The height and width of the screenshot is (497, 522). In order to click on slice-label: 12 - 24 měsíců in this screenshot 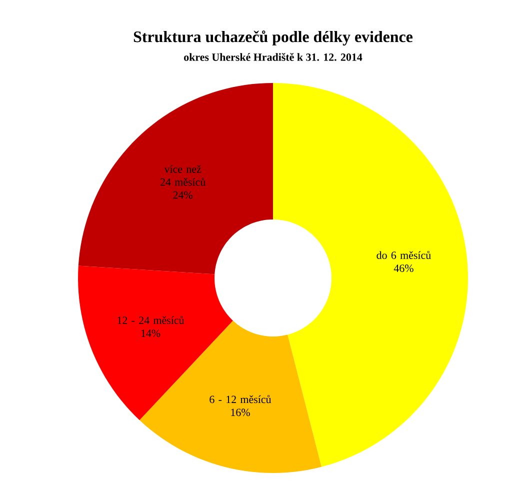, I will do `click(151, 320)`.